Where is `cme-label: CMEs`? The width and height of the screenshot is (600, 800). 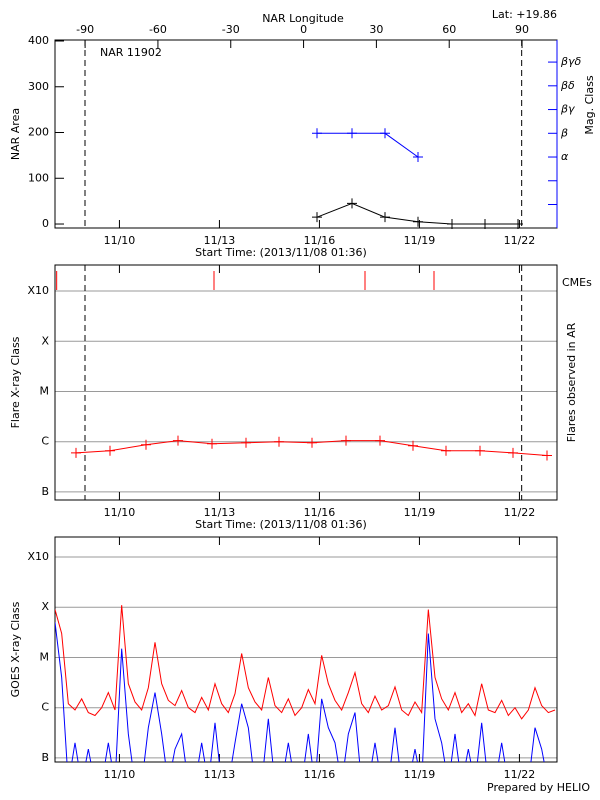
cme-label: CMEs is located at coordinates (577, 282).